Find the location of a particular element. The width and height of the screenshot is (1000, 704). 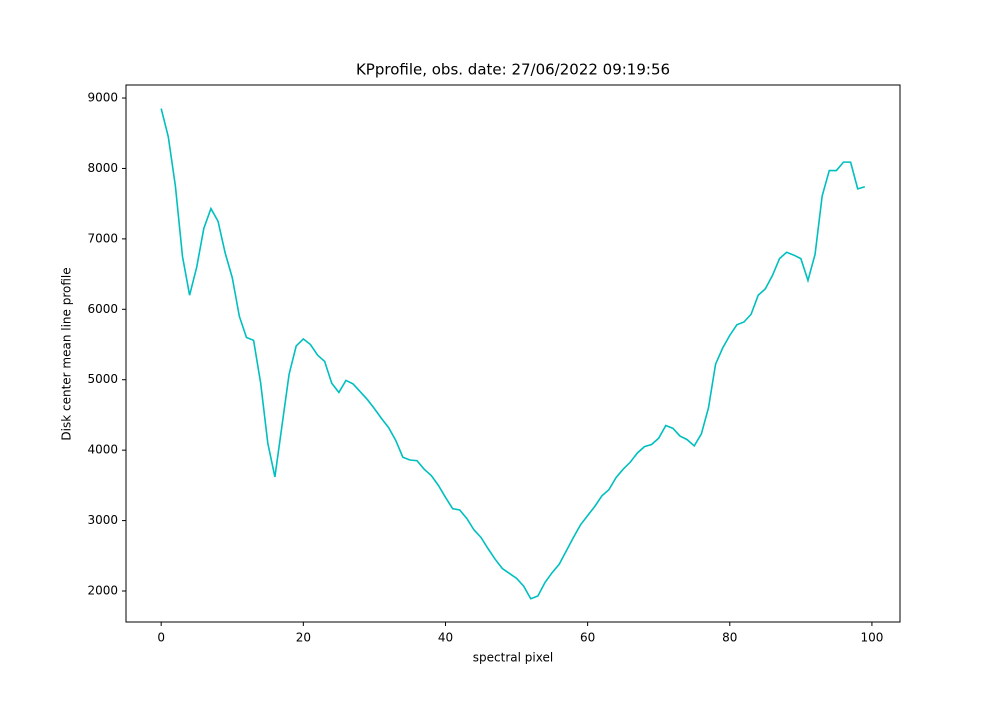

y-tick-label: 4000 is located at coordinates (102, 450).